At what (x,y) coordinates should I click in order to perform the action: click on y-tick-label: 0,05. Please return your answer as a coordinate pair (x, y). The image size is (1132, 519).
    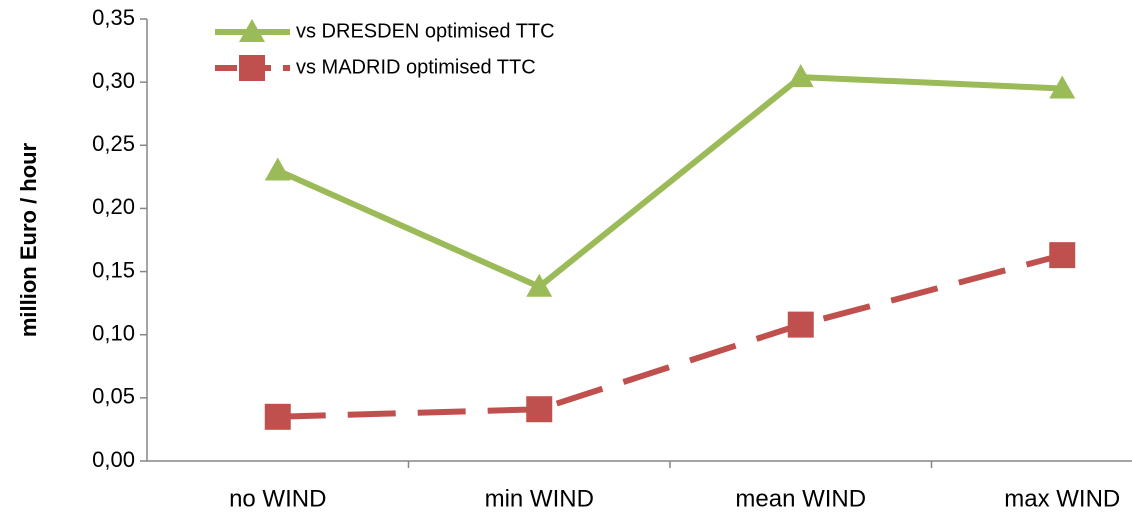
    Looking at the image, I should click on (113, 396).